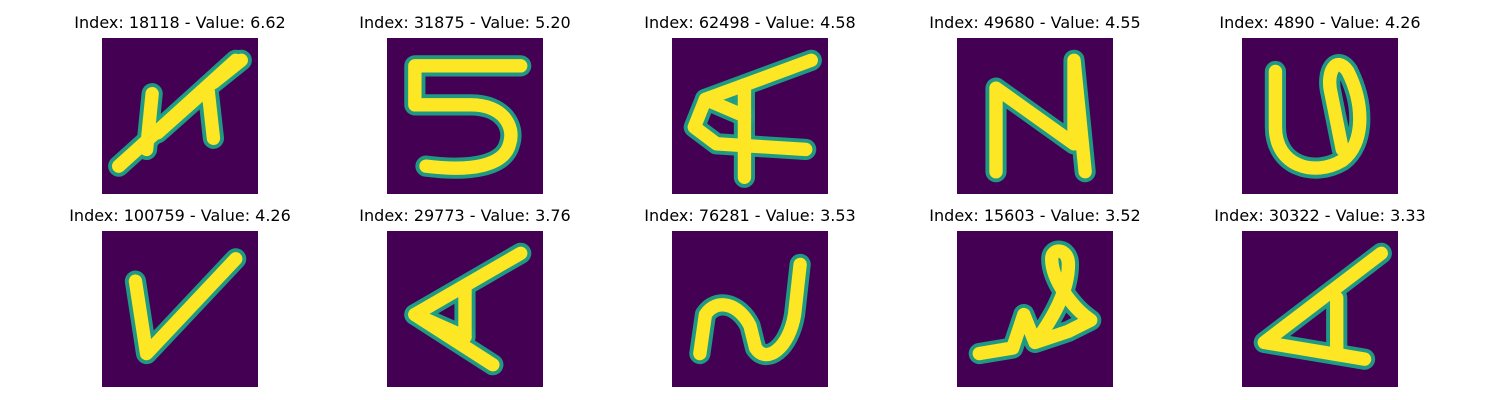  I want to click on image-panel: Index: 18118 - Value: 6.62, so click(180, 106).